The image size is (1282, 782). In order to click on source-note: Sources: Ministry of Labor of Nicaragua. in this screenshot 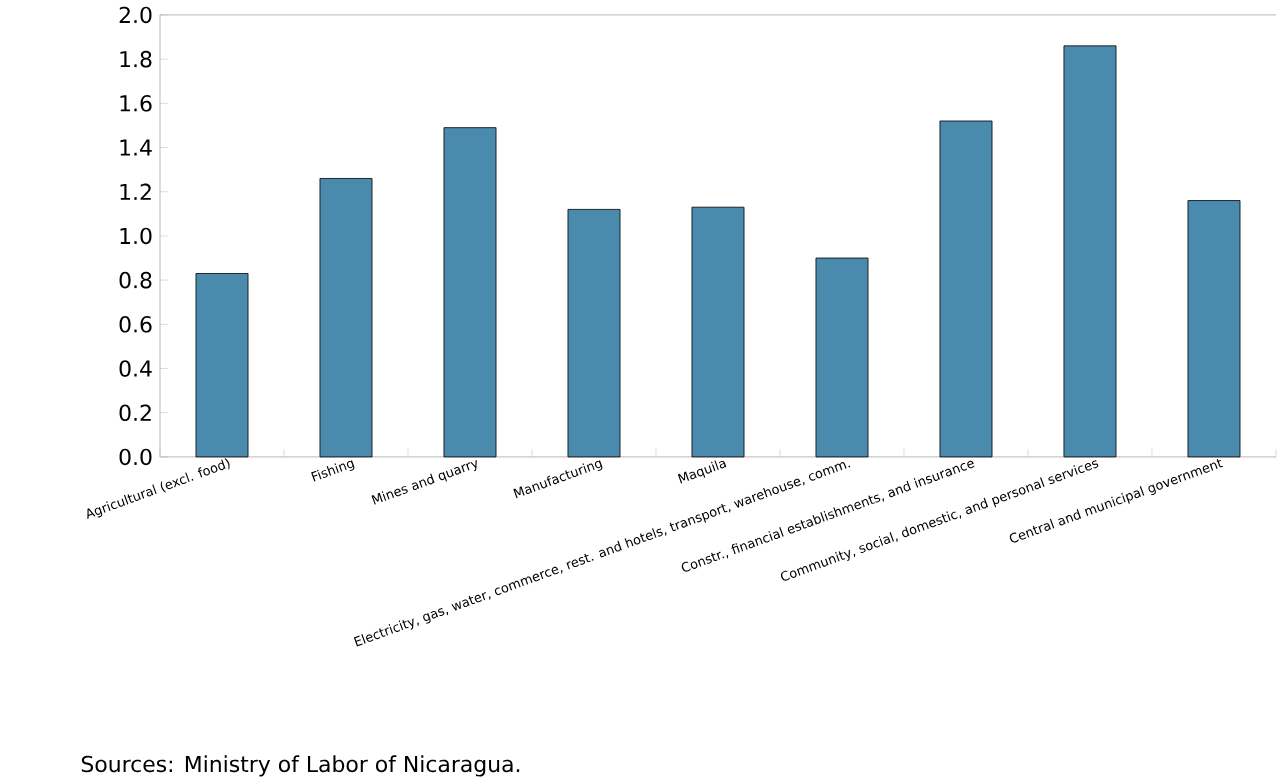, I will do `click(300, 765)`.